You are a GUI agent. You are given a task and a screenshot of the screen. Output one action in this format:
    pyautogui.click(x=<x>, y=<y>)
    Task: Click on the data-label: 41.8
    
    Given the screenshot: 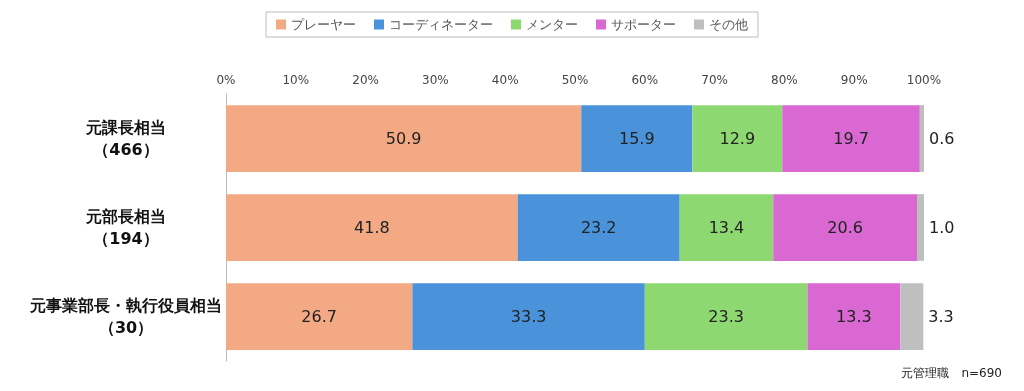 What is the action you would take?
    pyautogui.click(x=372, y=227)
    